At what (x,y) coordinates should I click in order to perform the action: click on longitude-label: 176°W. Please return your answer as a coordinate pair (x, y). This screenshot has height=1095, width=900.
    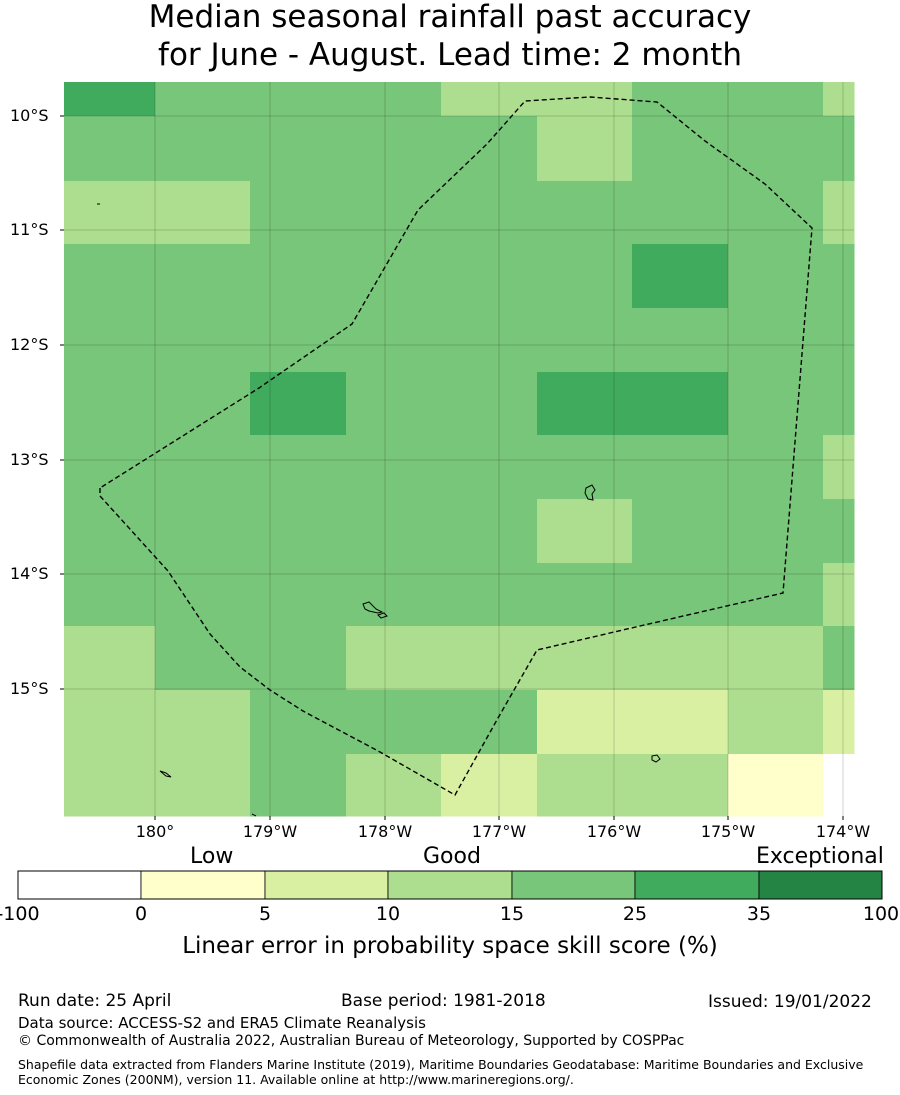
    Looking at the image, I should click on (614, 831).